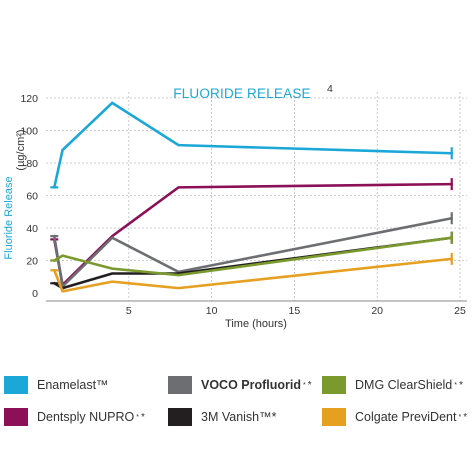 The image size is (474, 474). Describe the element at coordinates (330, 89) in the screenshot. I see `chart-title-superscript: 4` at that location.